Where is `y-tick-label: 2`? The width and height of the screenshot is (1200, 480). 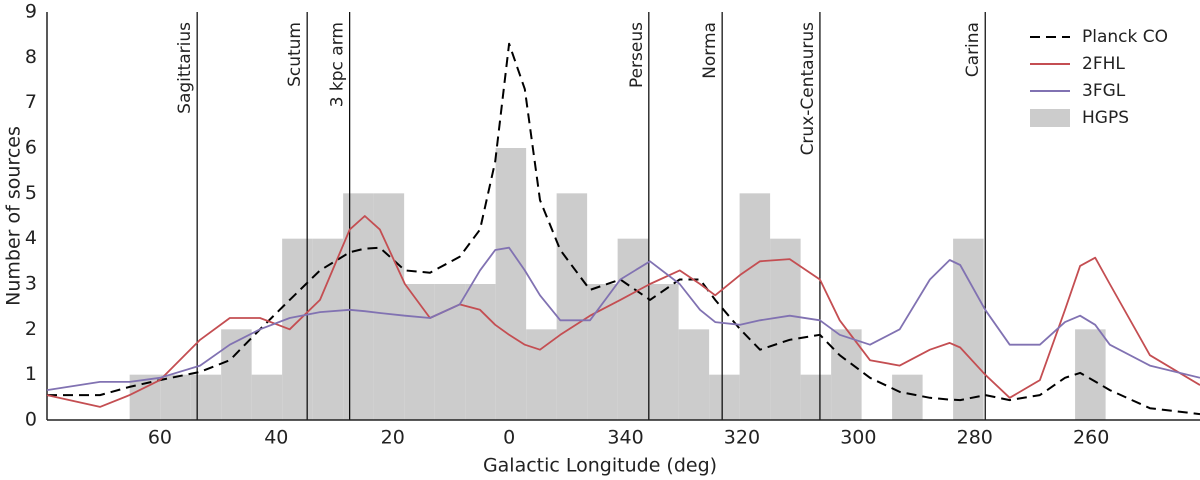
y-tick-label: 2 is located at coordinates (31, 329).